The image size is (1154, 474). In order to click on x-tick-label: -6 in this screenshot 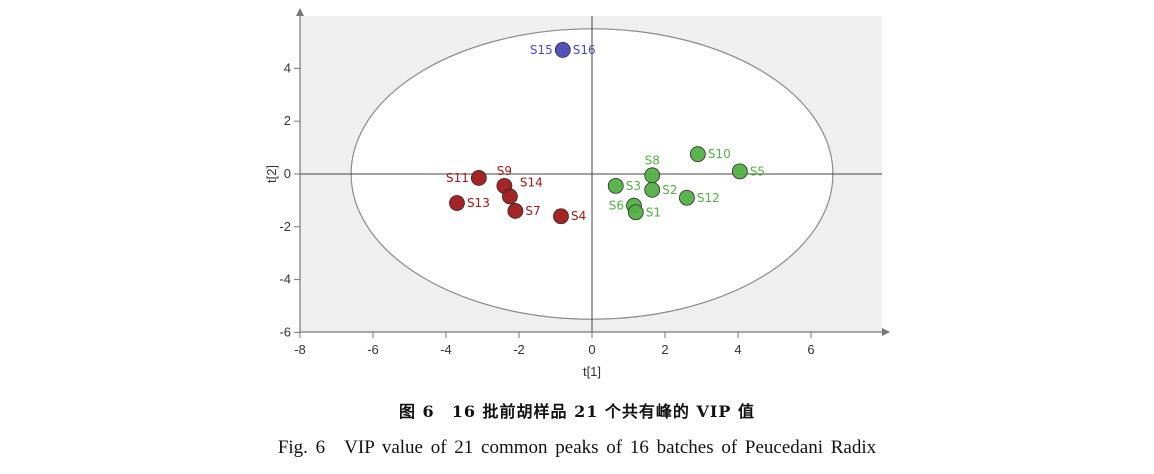, I will do `click(373, 349)`.